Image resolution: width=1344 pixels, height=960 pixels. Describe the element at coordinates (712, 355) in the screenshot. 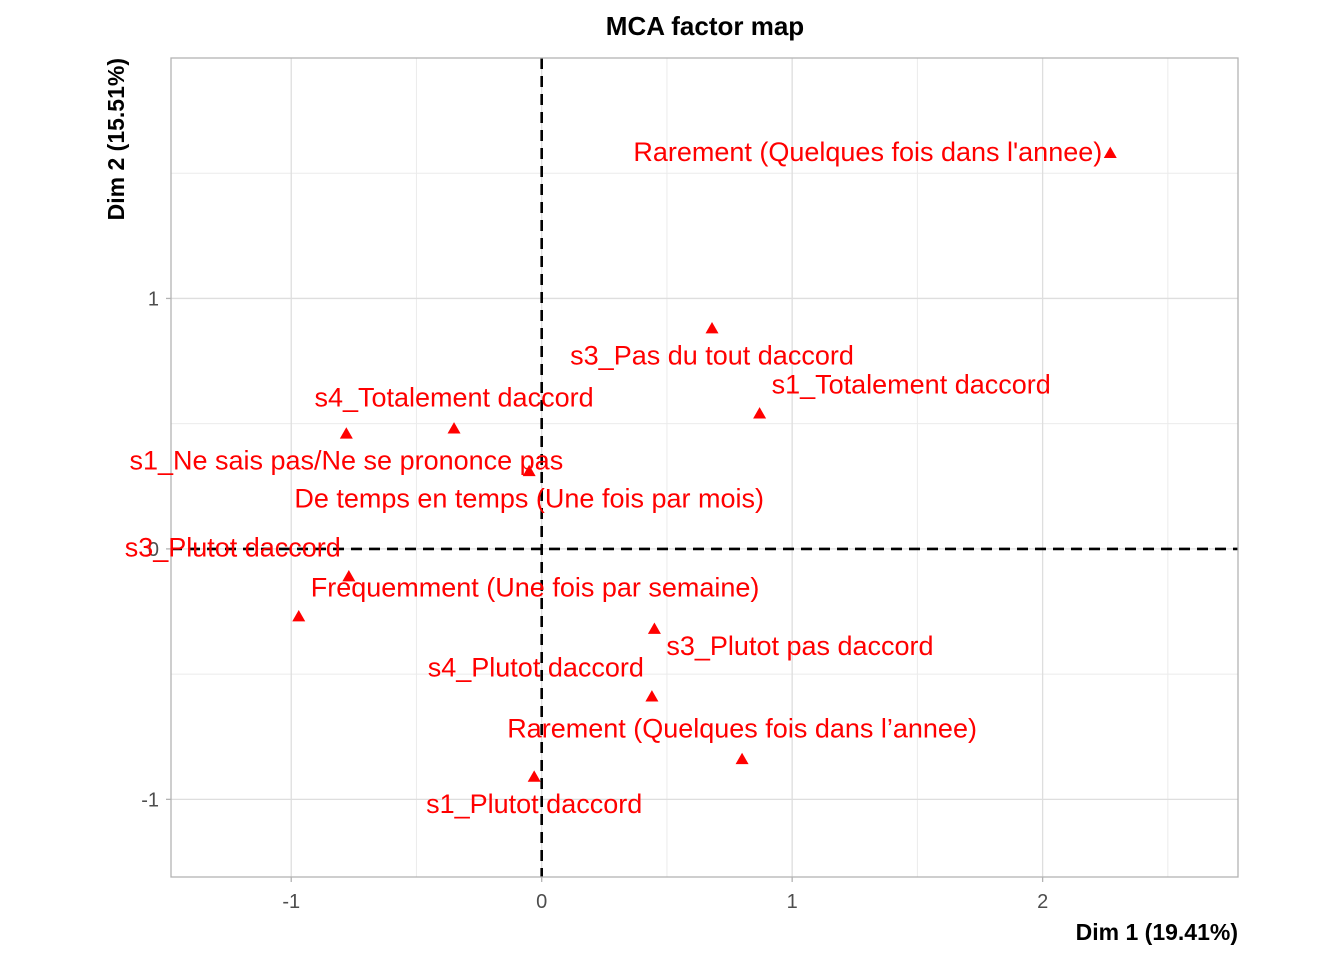

I see `data-point-label: s3_Pas du tout daccord` at that location.